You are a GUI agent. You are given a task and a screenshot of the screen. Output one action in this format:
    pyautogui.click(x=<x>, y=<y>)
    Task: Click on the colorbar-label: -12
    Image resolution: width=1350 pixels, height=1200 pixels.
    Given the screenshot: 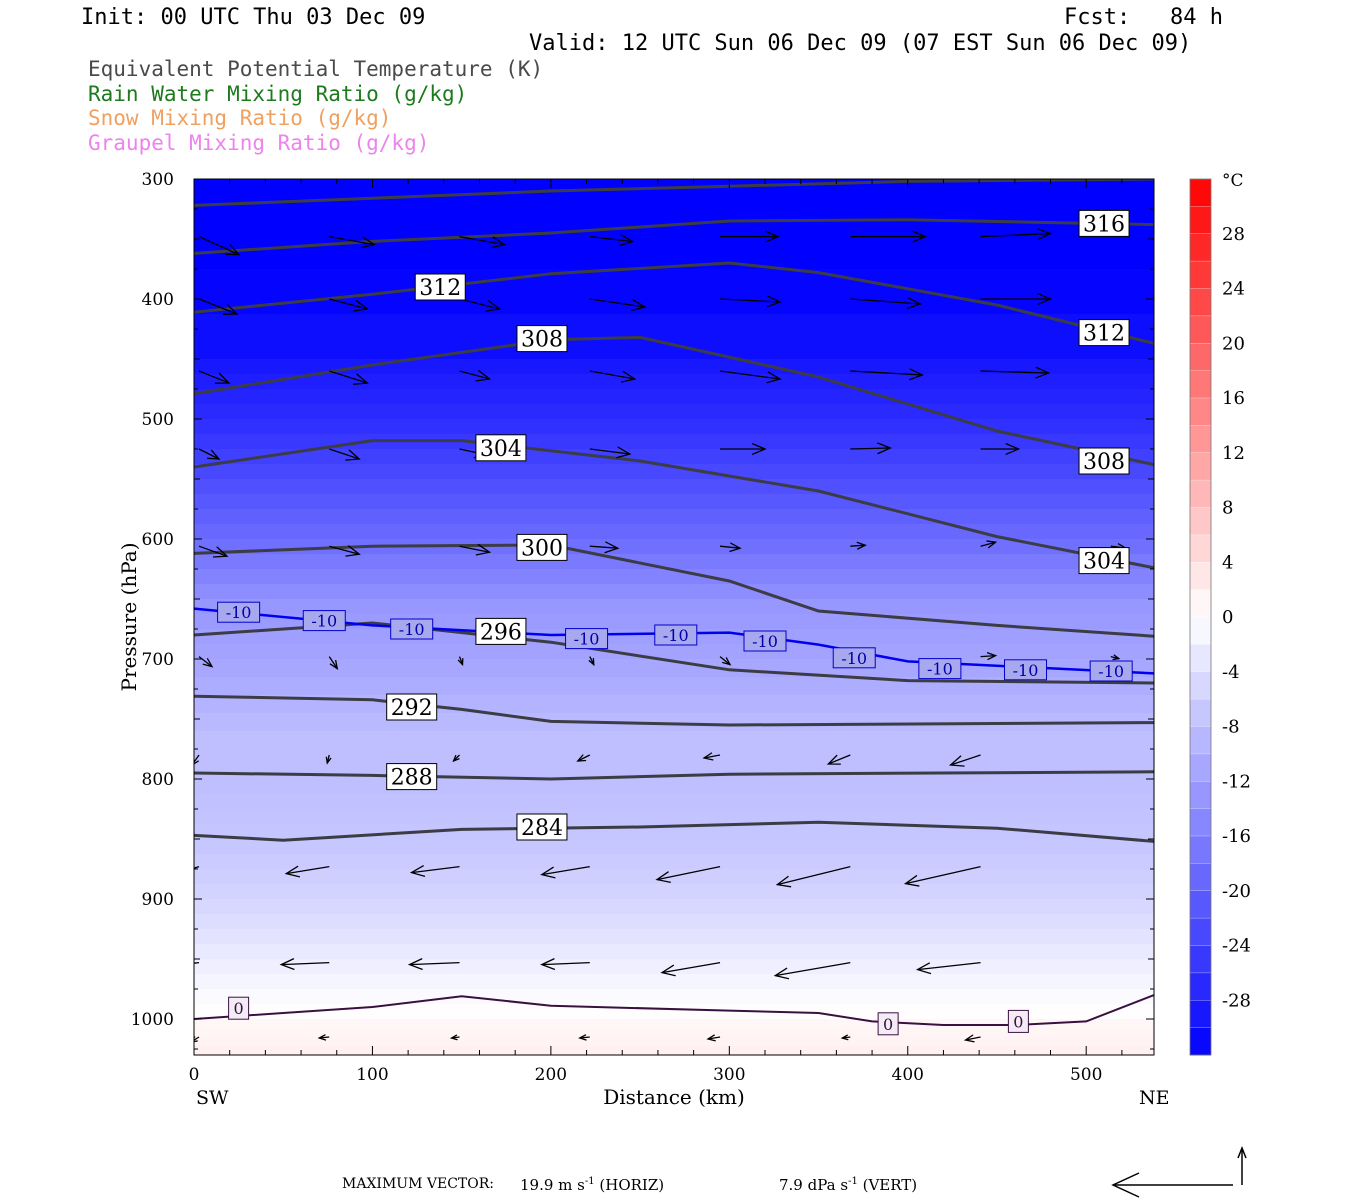 What is the action you would take?
    pyautogui.click(x=1236, y=781)
    